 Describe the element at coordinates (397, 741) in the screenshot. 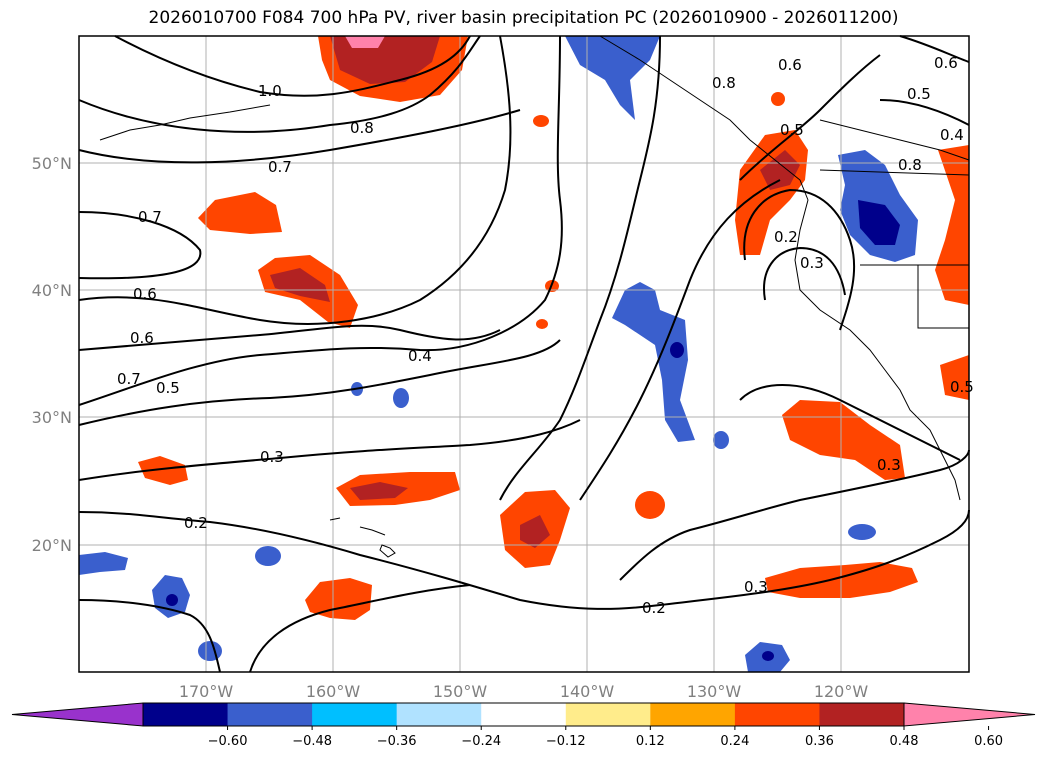

I see `colorbar-tick-label: −0.36` at that location.